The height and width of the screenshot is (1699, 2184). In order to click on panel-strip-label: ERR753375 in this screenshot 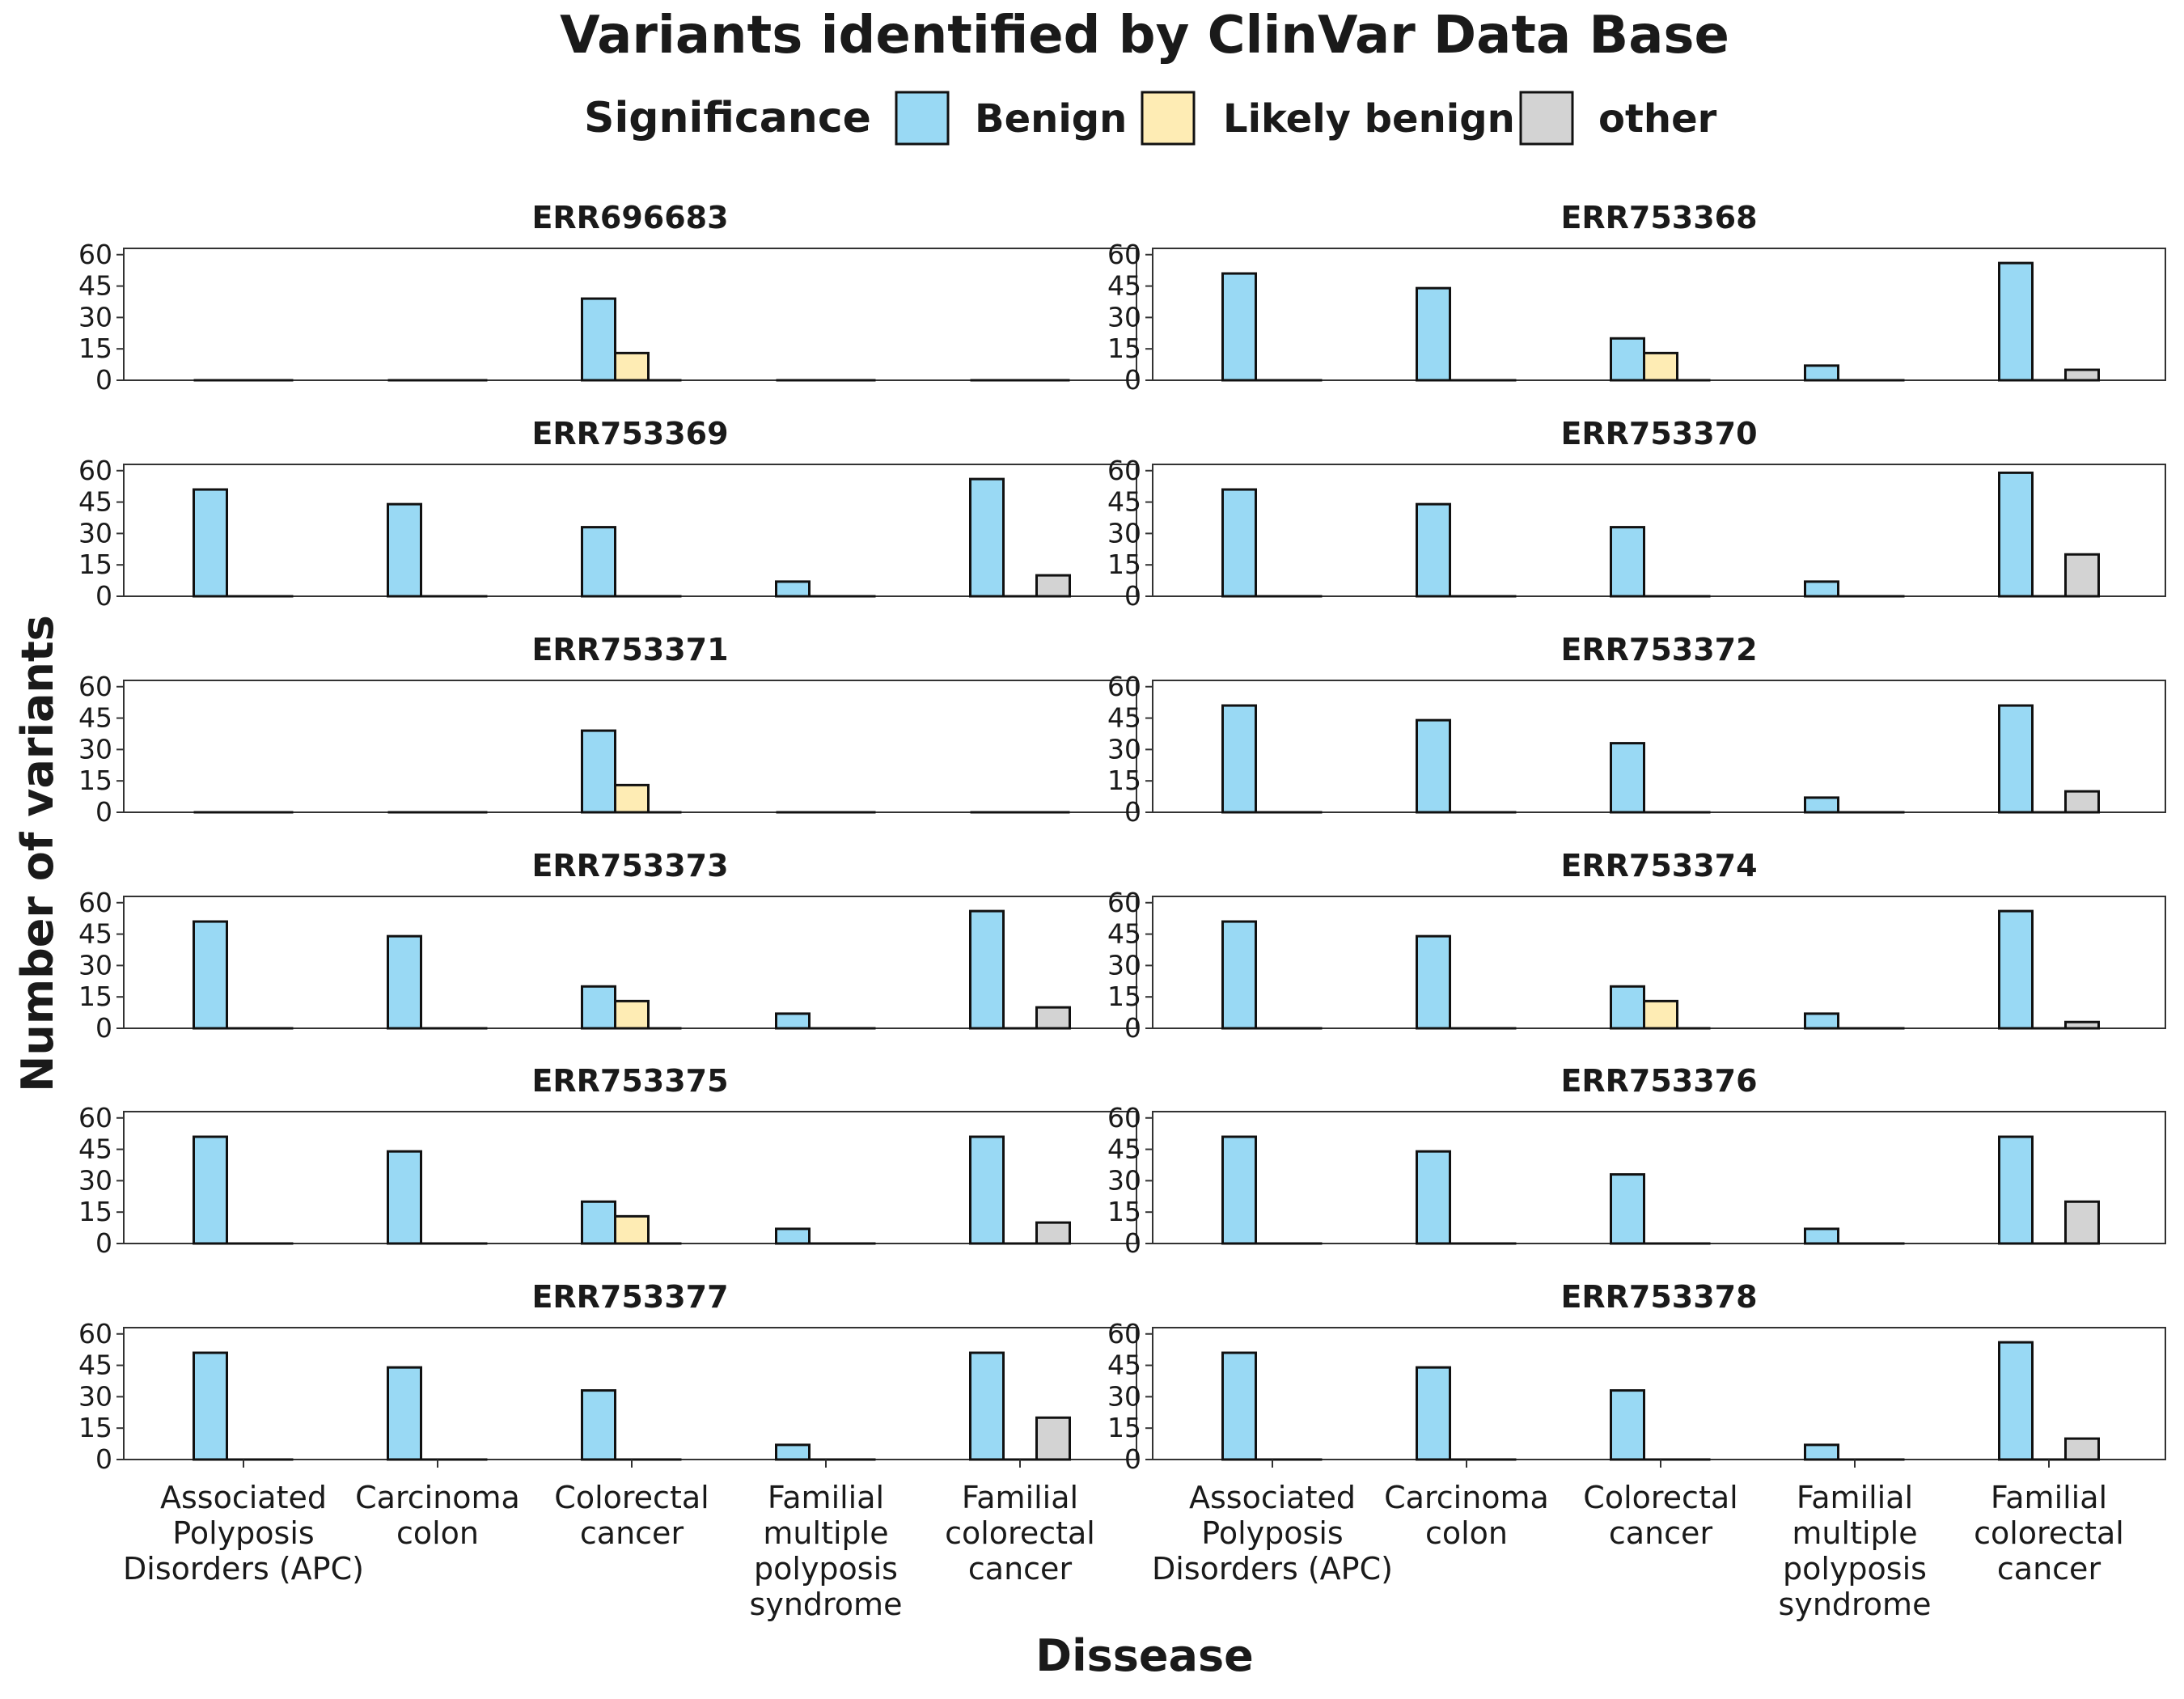, I will do `click(629, 1081)`.